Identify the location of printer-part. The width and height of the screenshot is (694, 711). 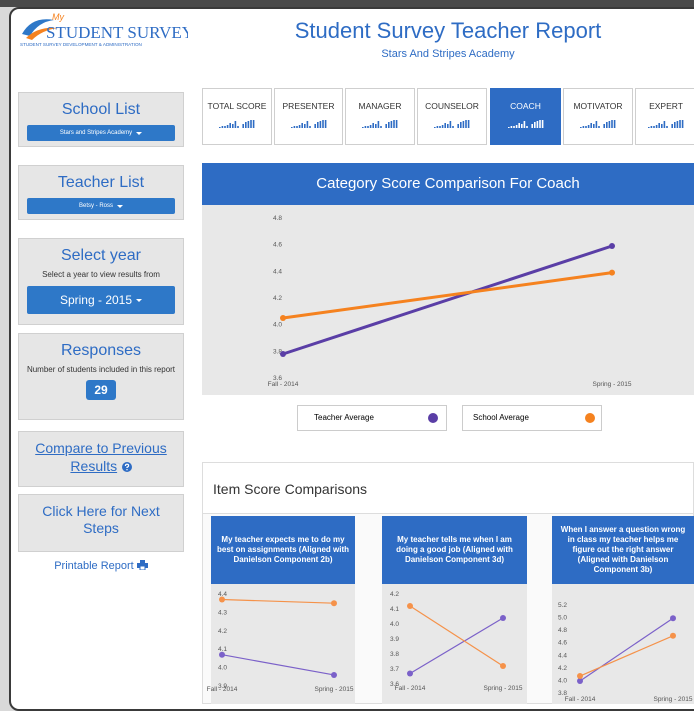
(142, 568).